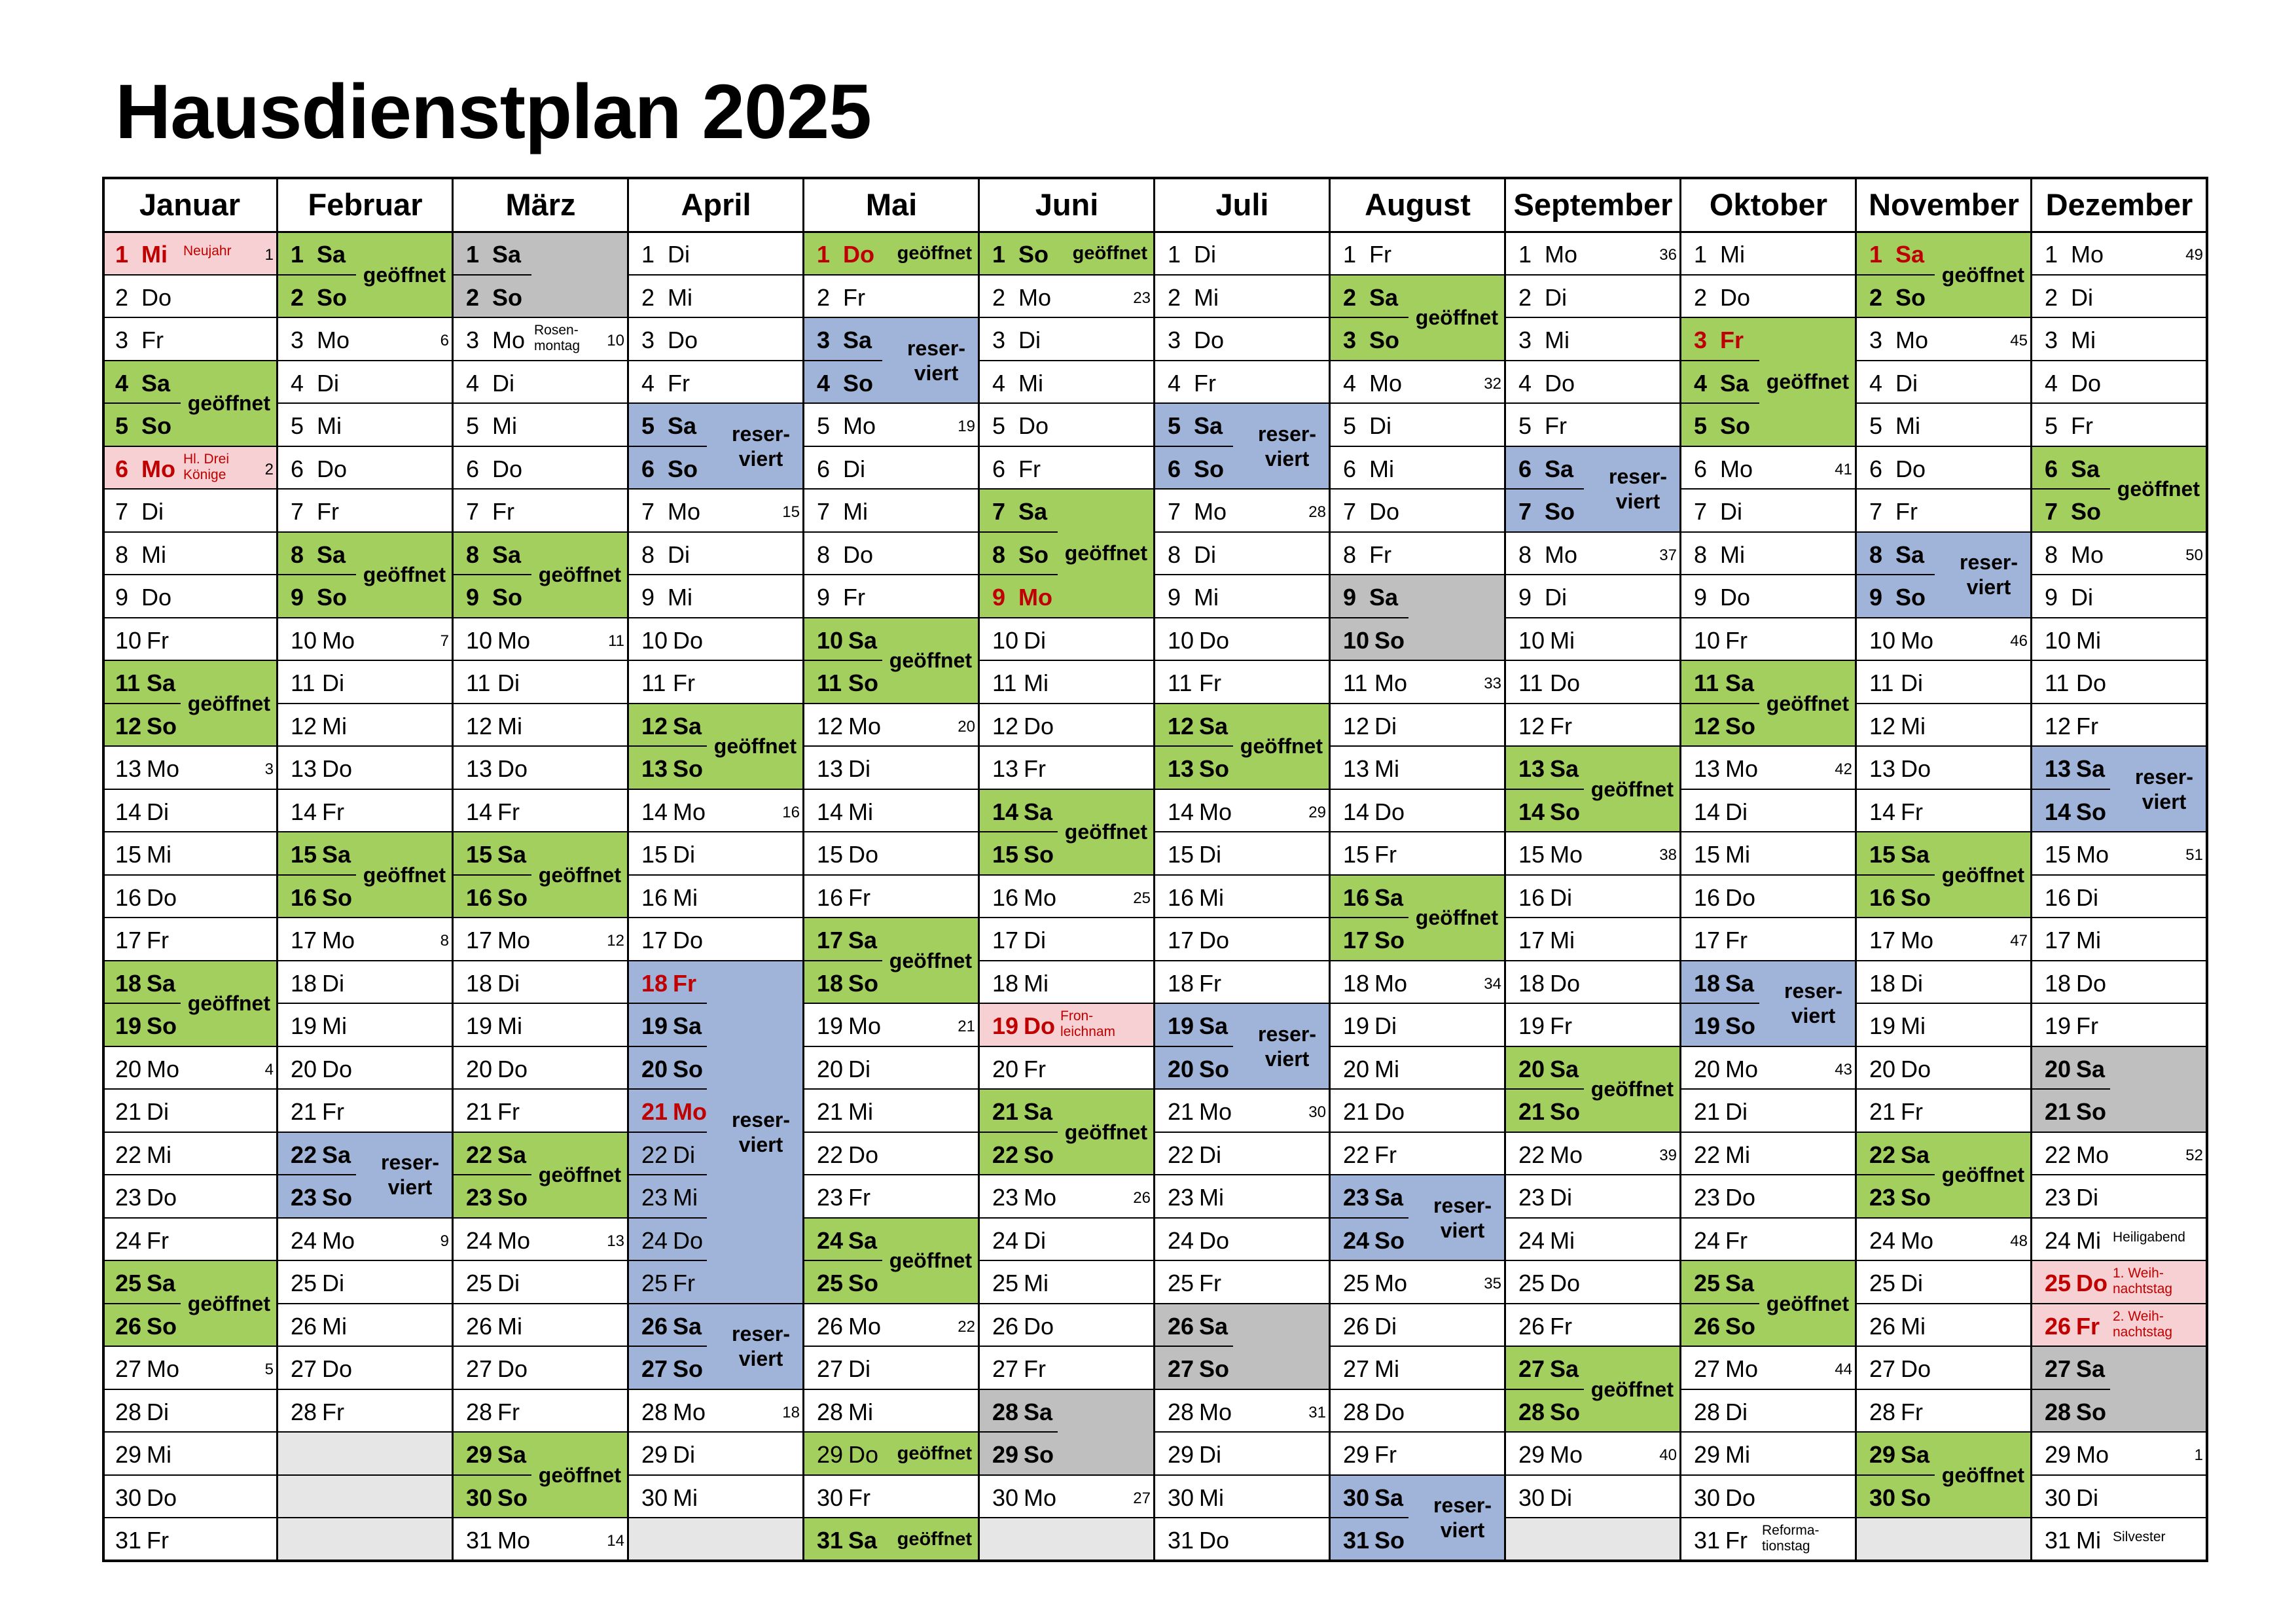 The image size is (2296, 1623). Describe the element at coordinates (891, 339) in the screenshot. I see `day-row: 3 Sa` at that location.